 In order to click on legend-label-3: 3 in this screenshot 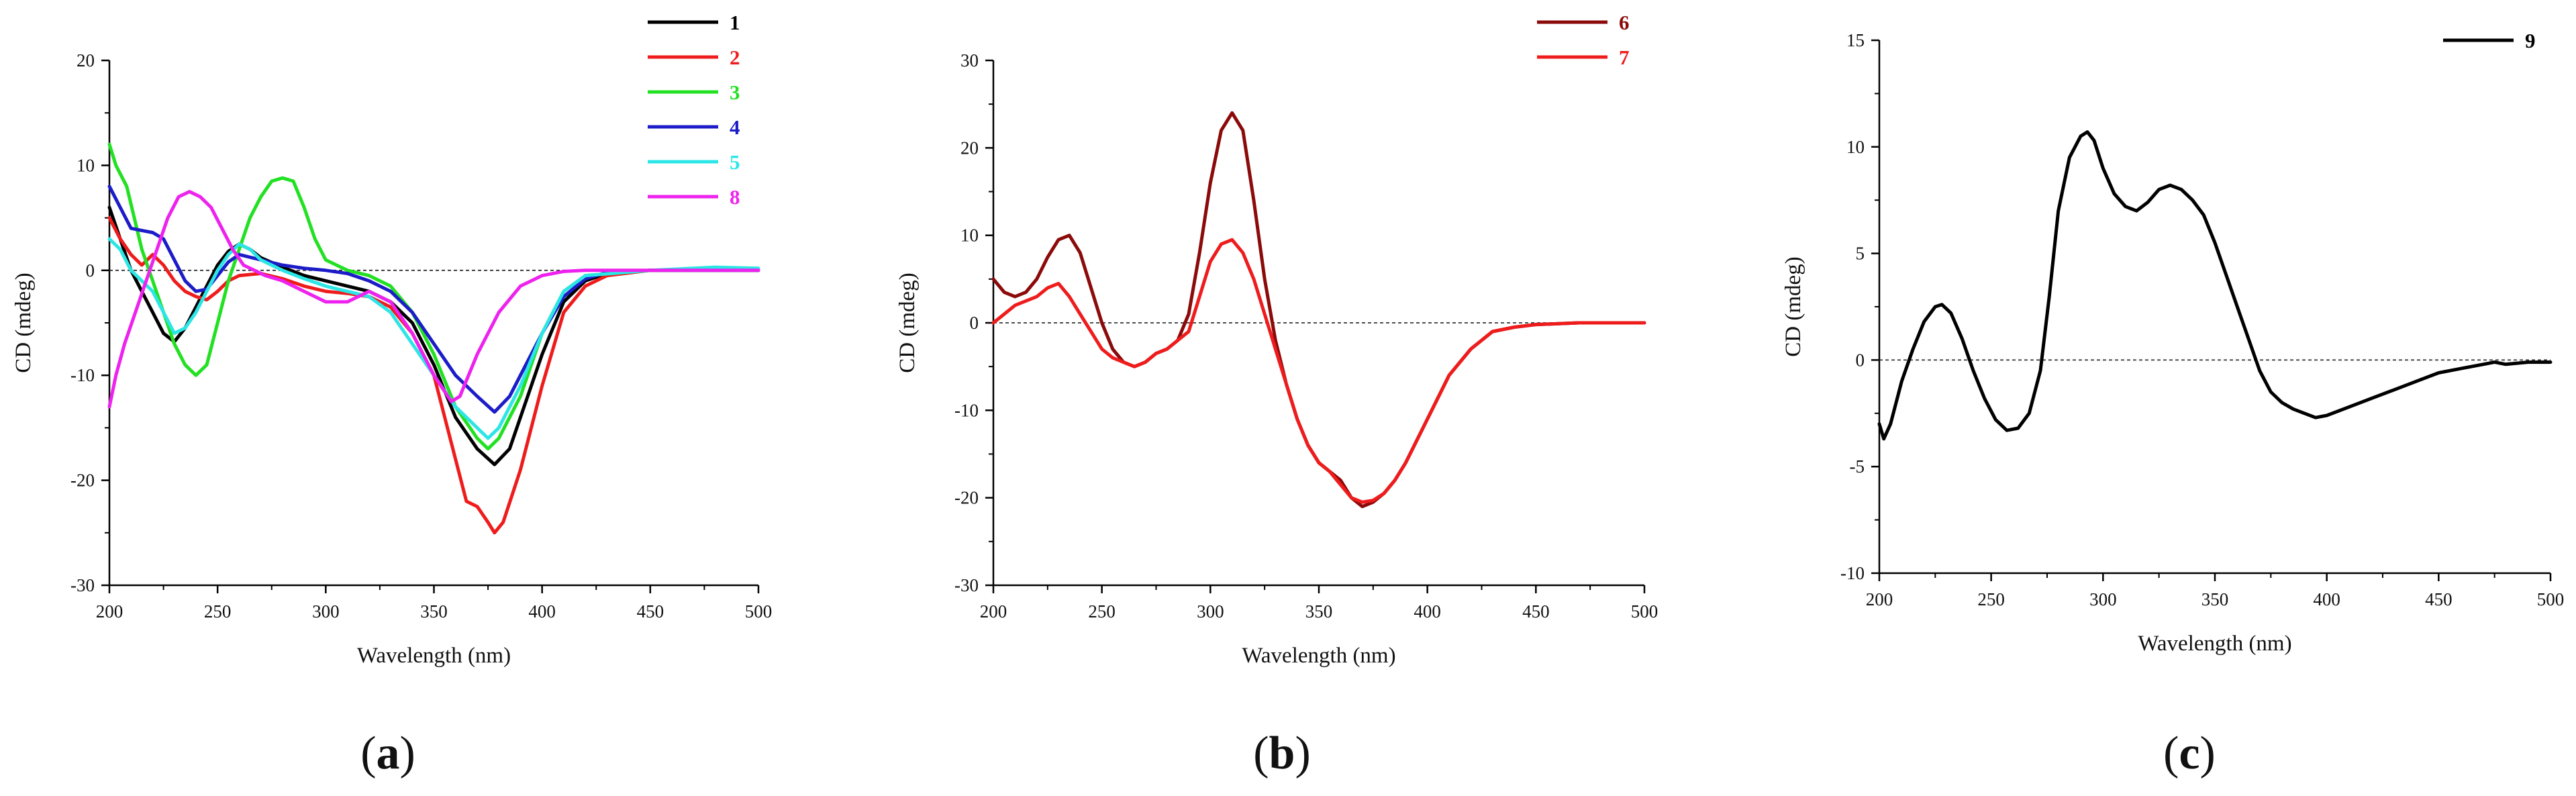, I will do `click(735, 92)`.